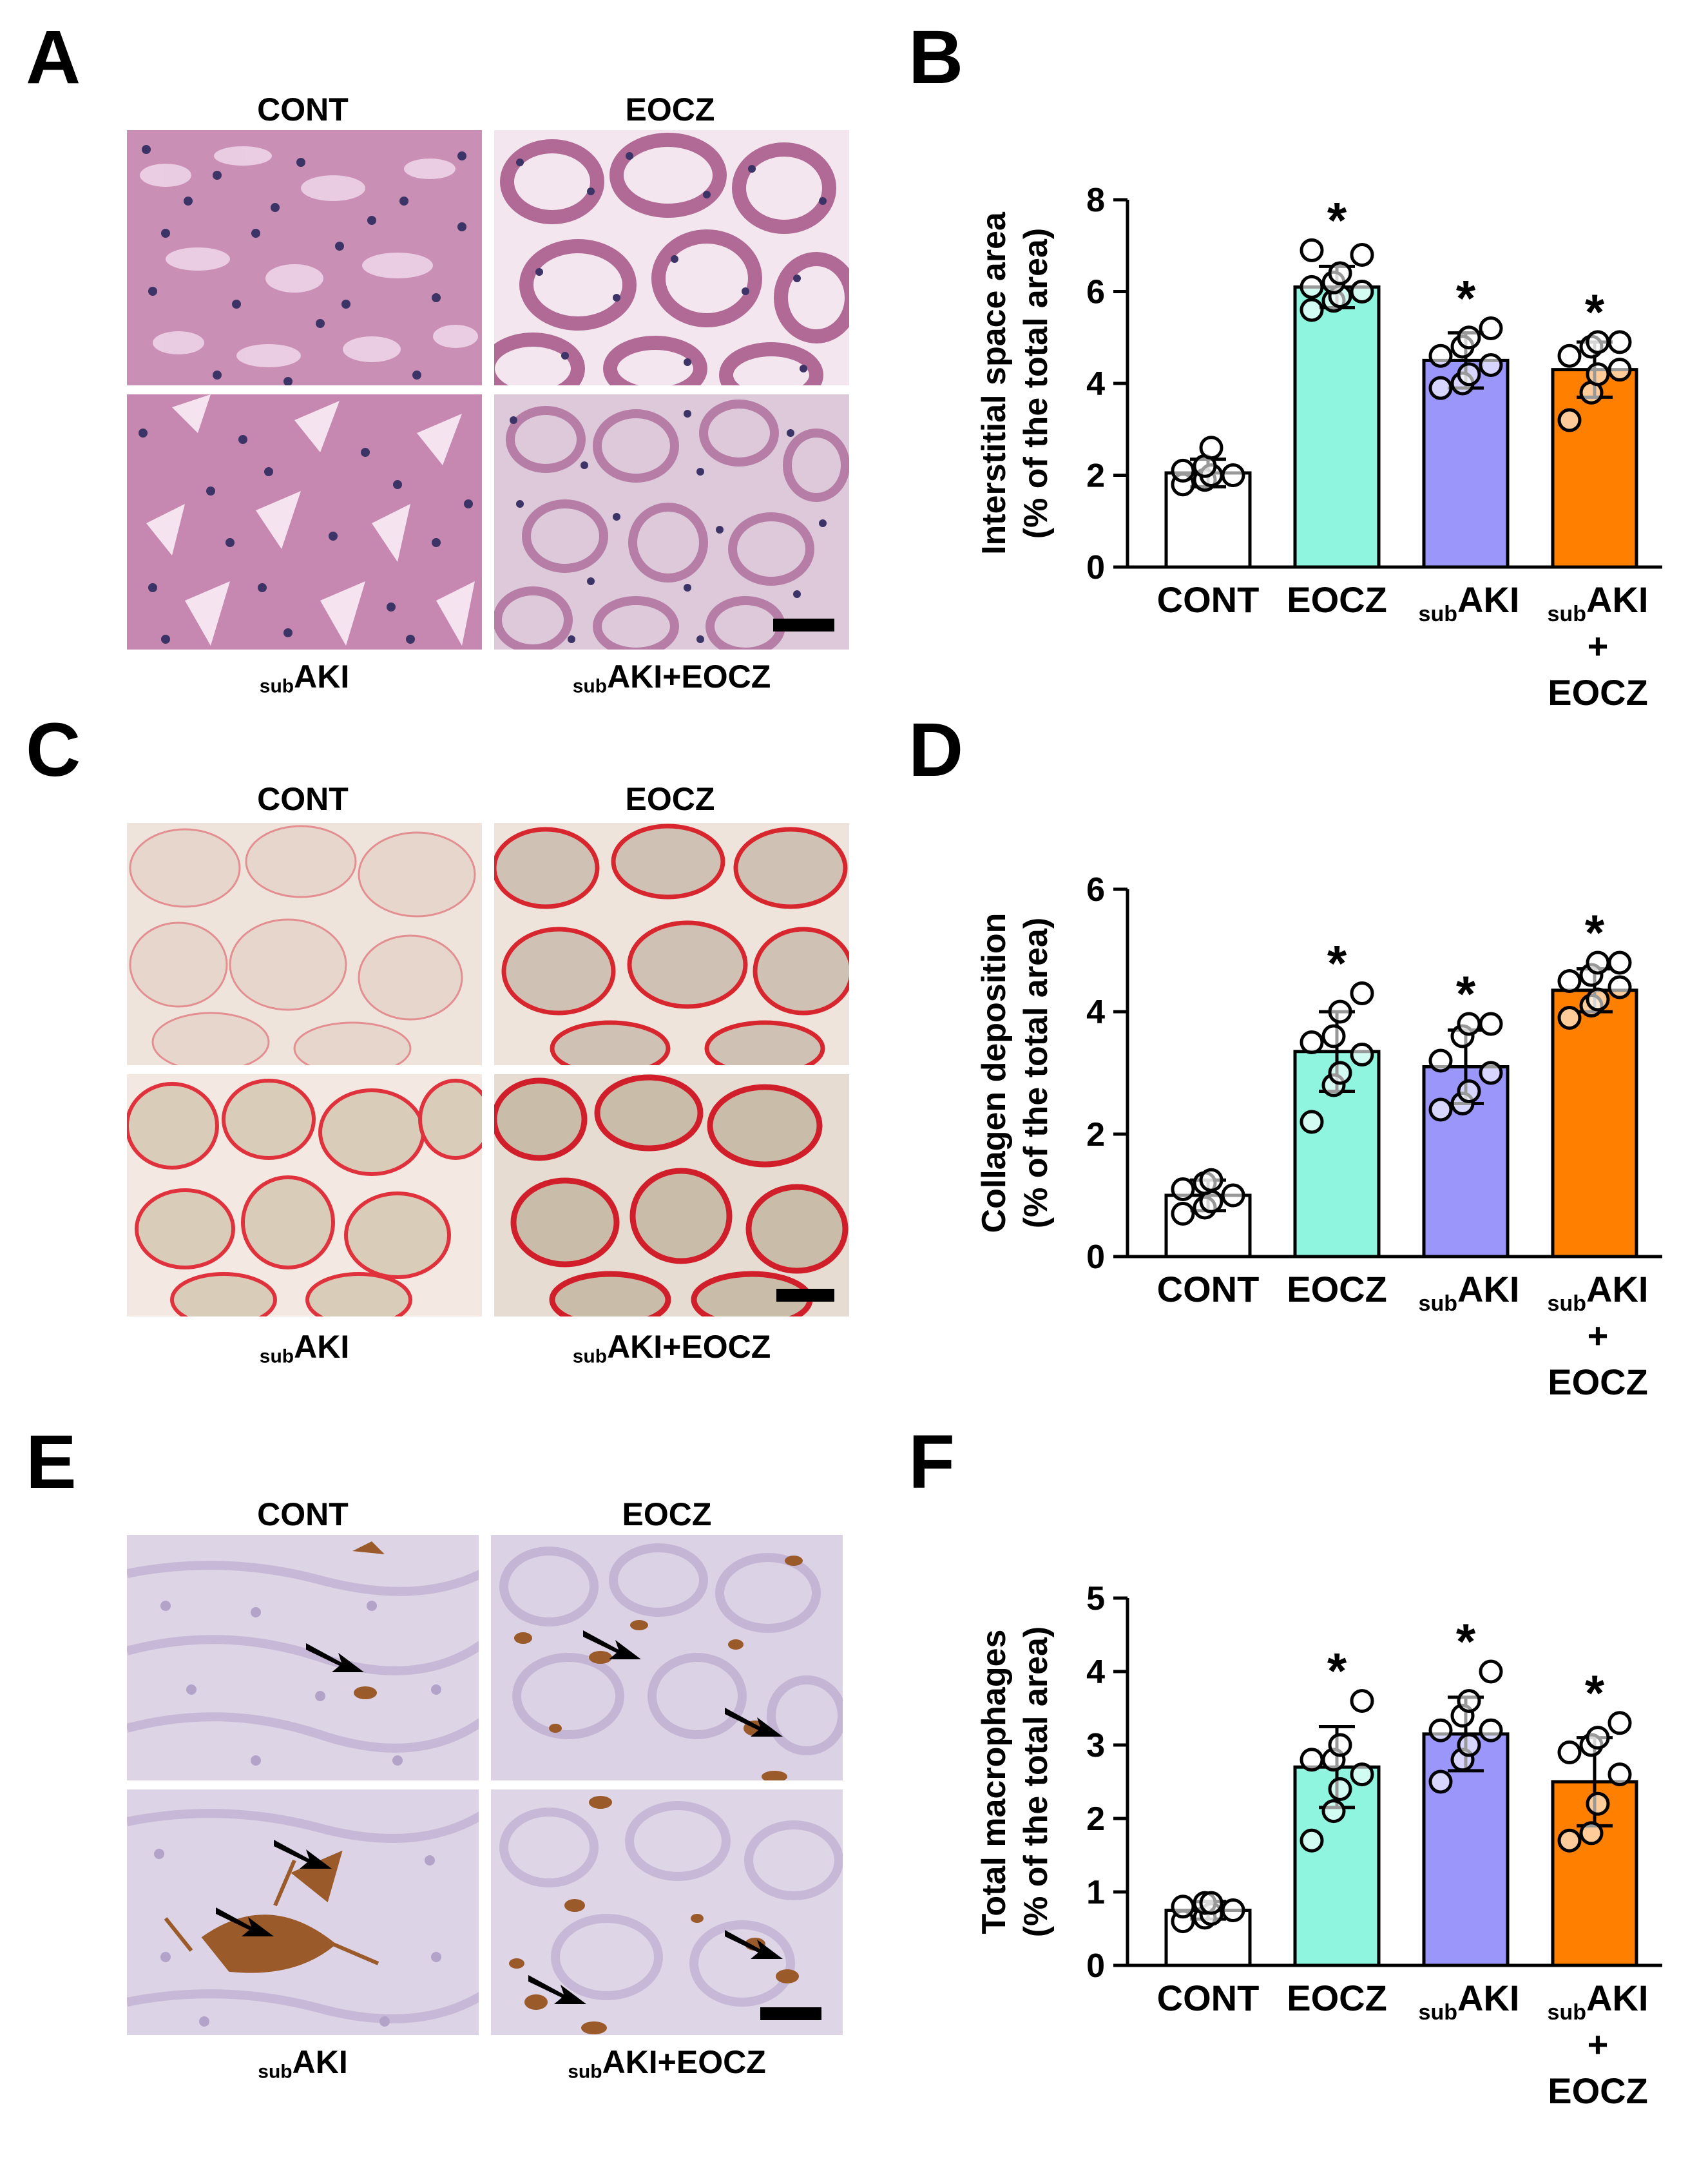 This screenshot has height=2160, width=1708. I want to click on y-tick-label: 0, so click(1095, 567).